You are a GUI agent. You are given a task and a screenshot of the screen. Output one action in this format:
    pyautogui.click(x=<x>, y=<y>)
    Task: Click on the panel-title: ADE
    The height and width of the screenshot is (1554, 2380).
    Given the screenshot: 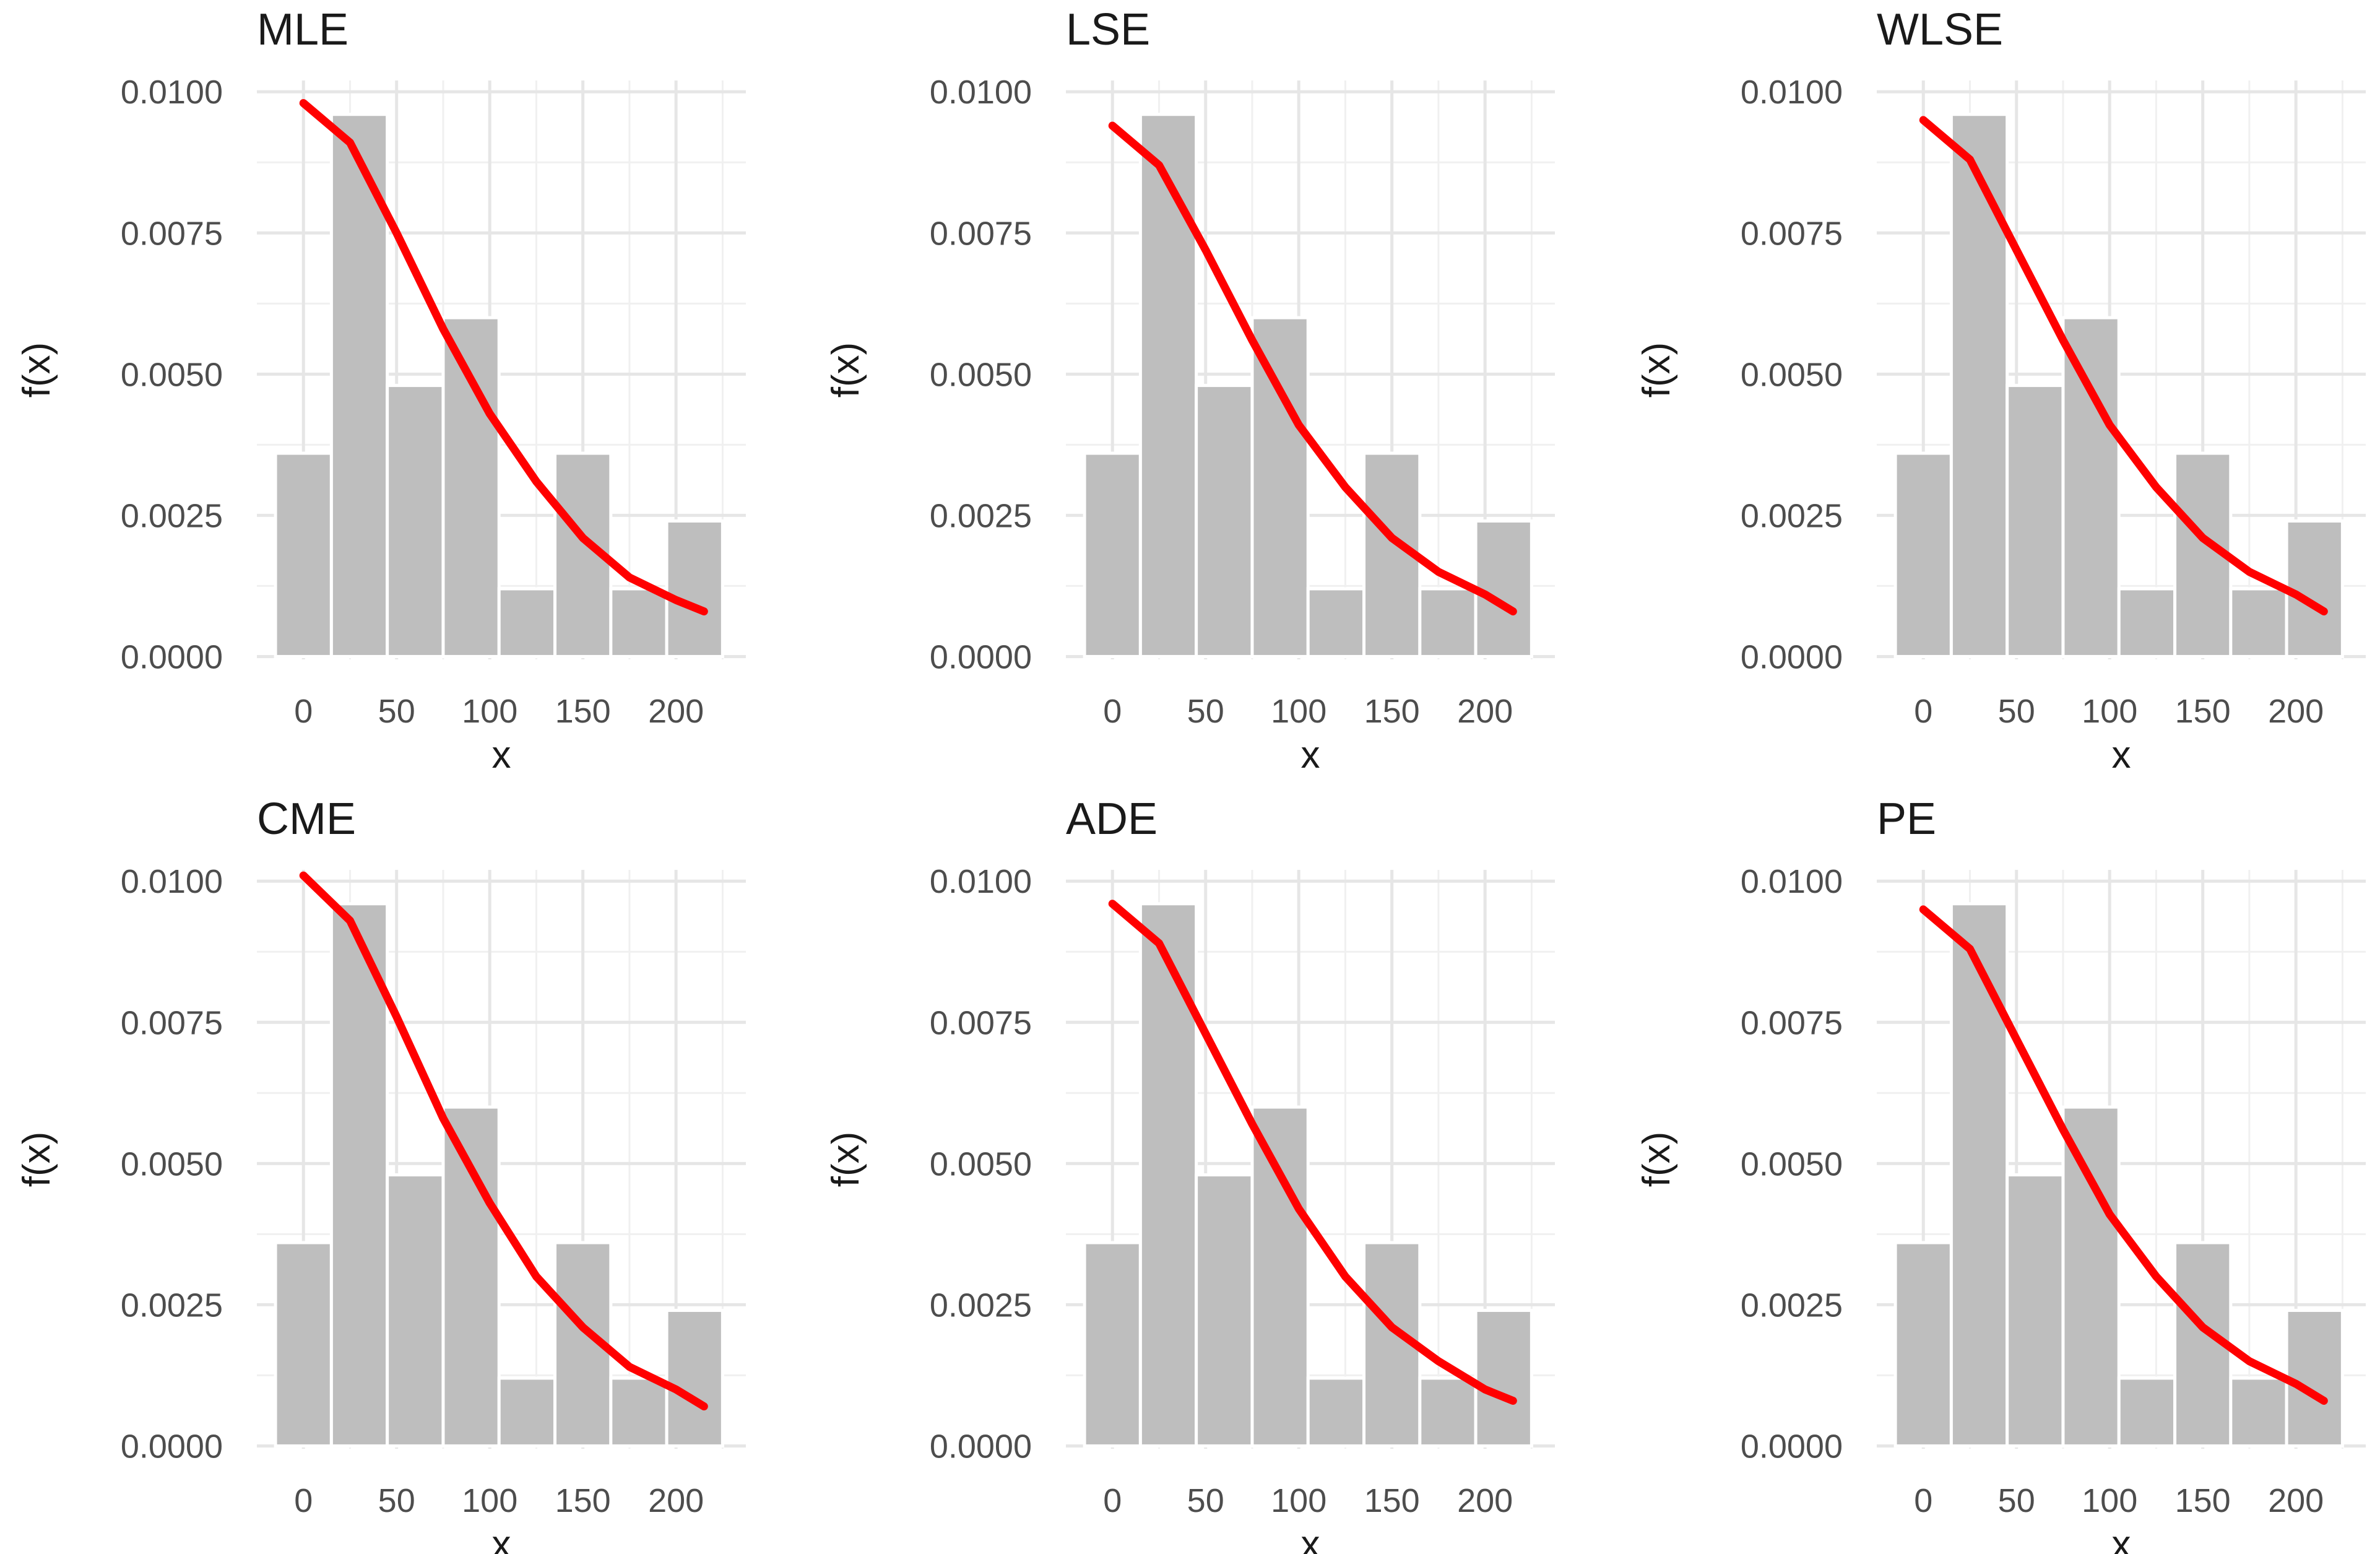 What is the action you would take?
    pyautogui.click(x=1112, y=819)
    